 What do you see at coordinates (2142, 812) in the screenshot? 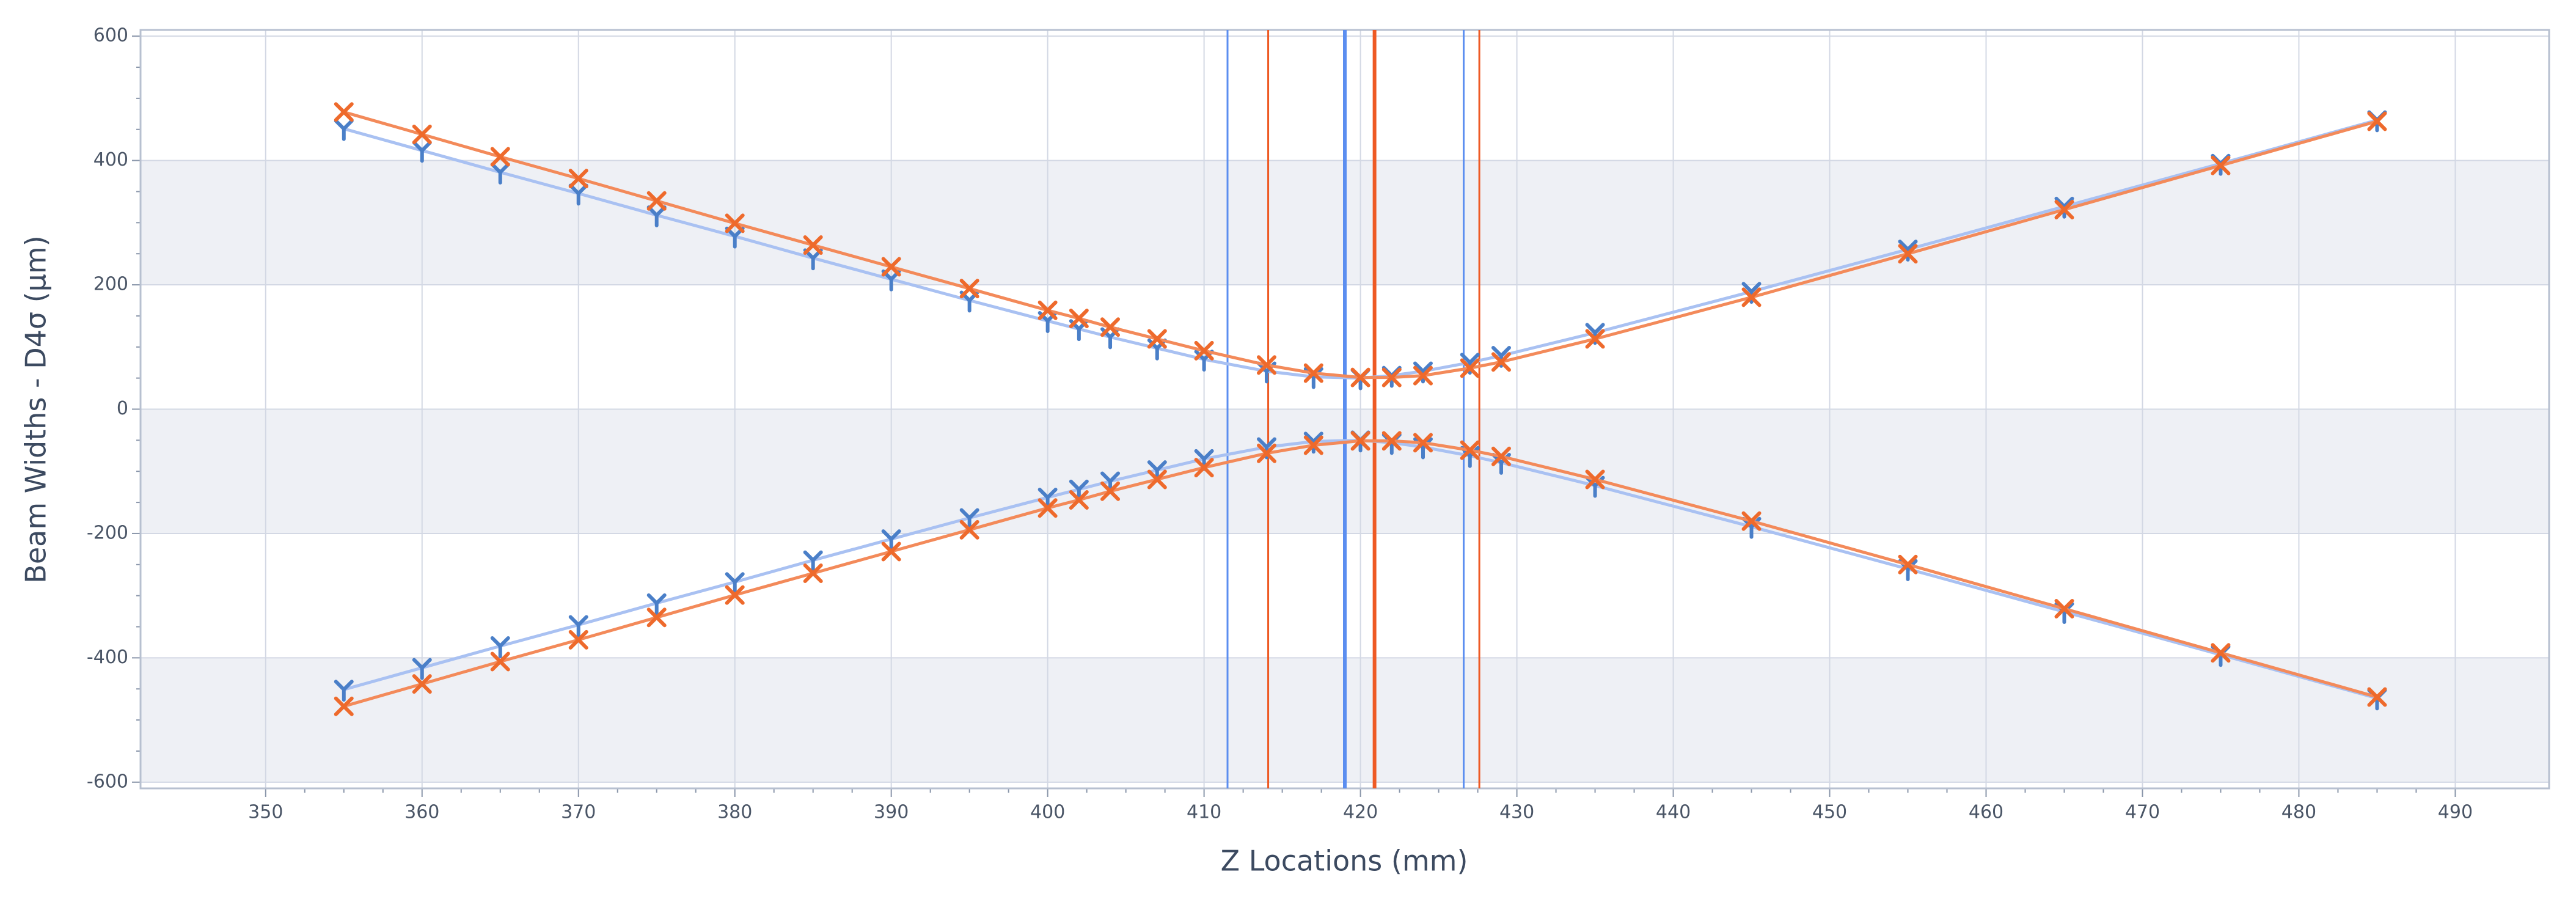
I see `x-tick-label: 470` at bounding box center [2142, 812].